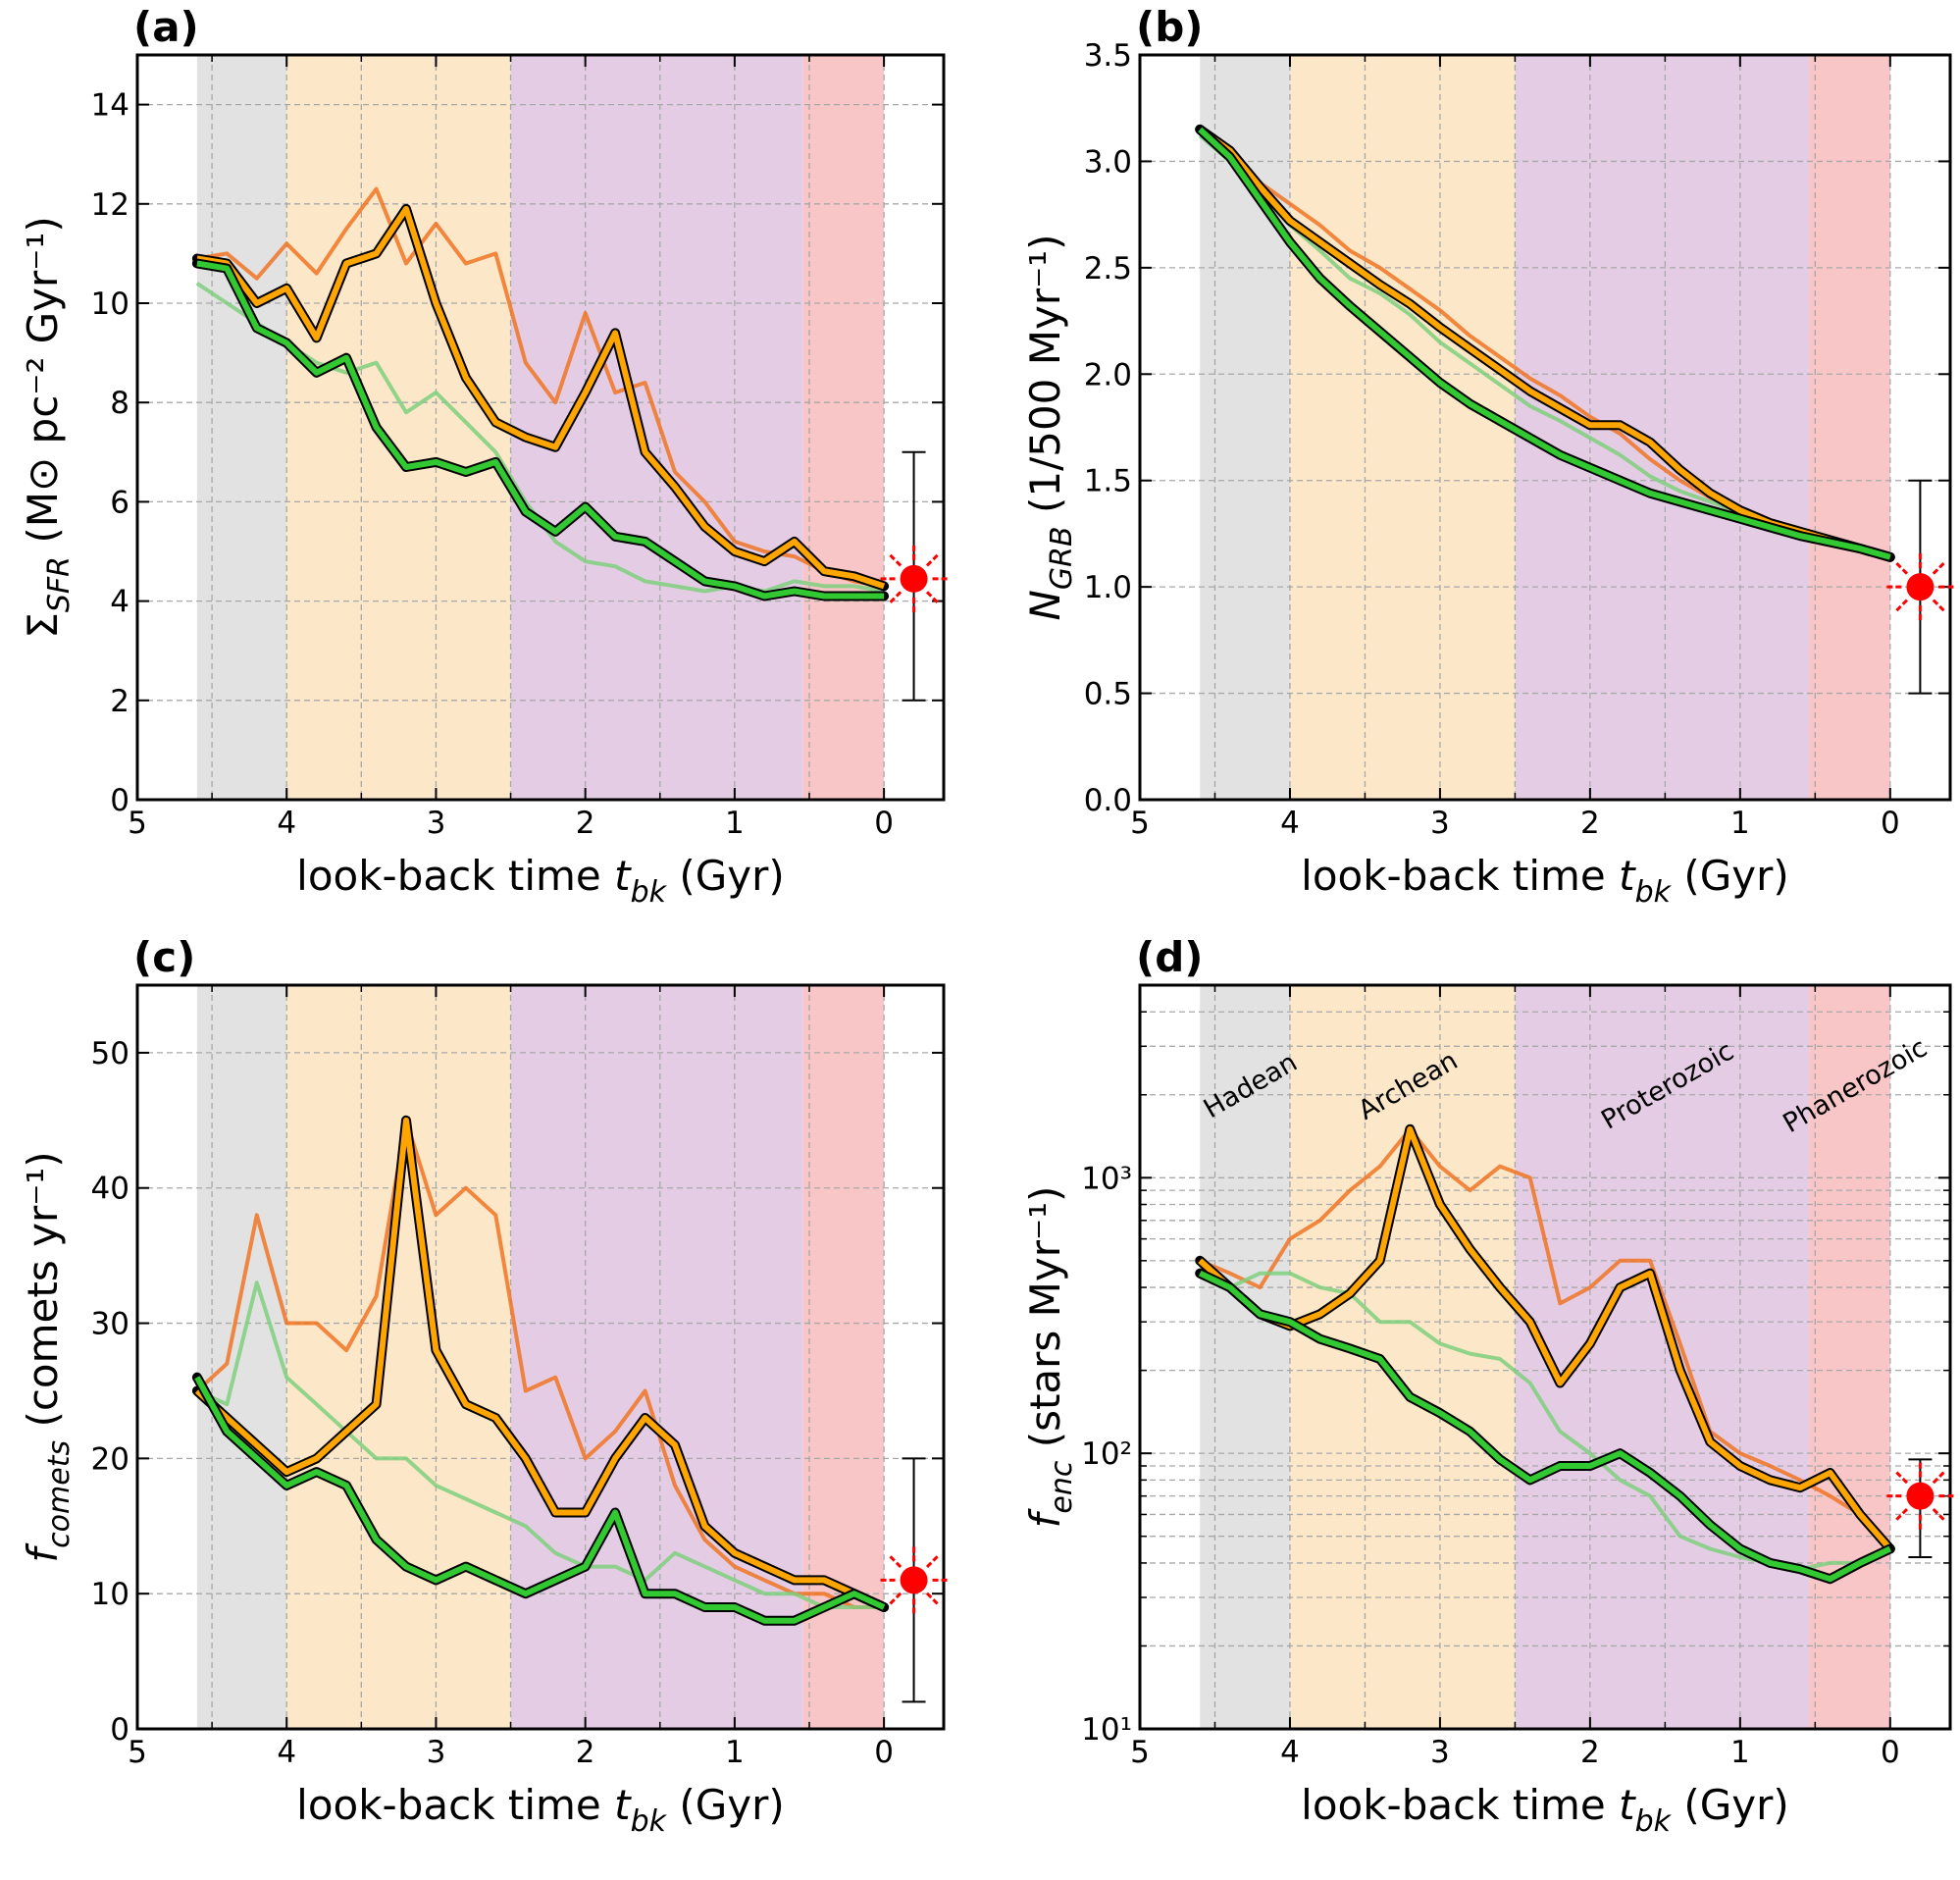 The image size is (1960, 1880). I want to click on panel-title: (a), so click(166, 27).